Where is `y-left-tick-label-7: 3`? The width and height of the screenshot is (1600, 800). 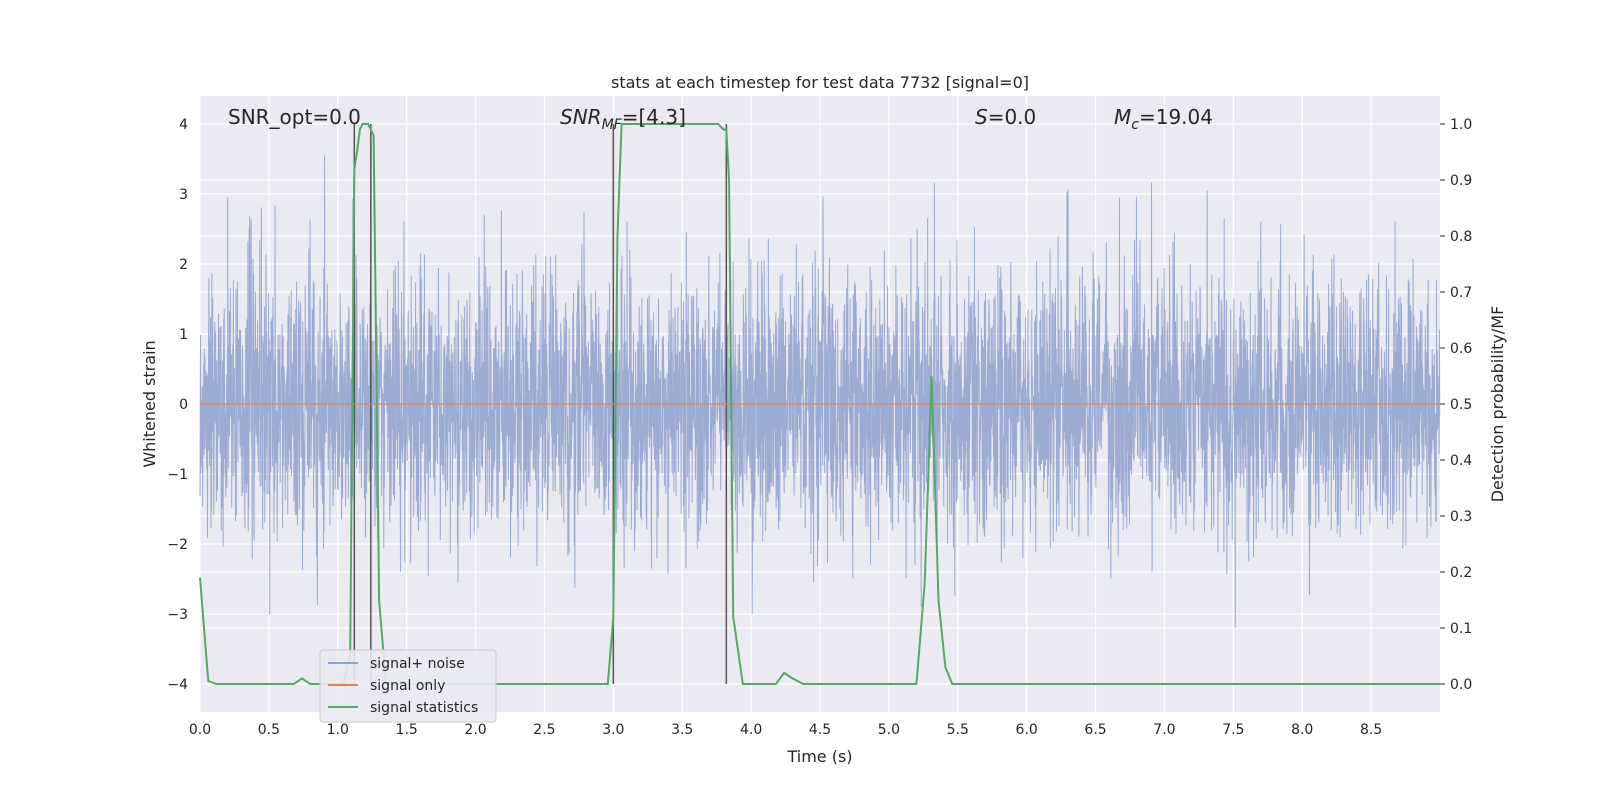
y-left-tick-label-7: 3 is located at coordinates (183, 195).